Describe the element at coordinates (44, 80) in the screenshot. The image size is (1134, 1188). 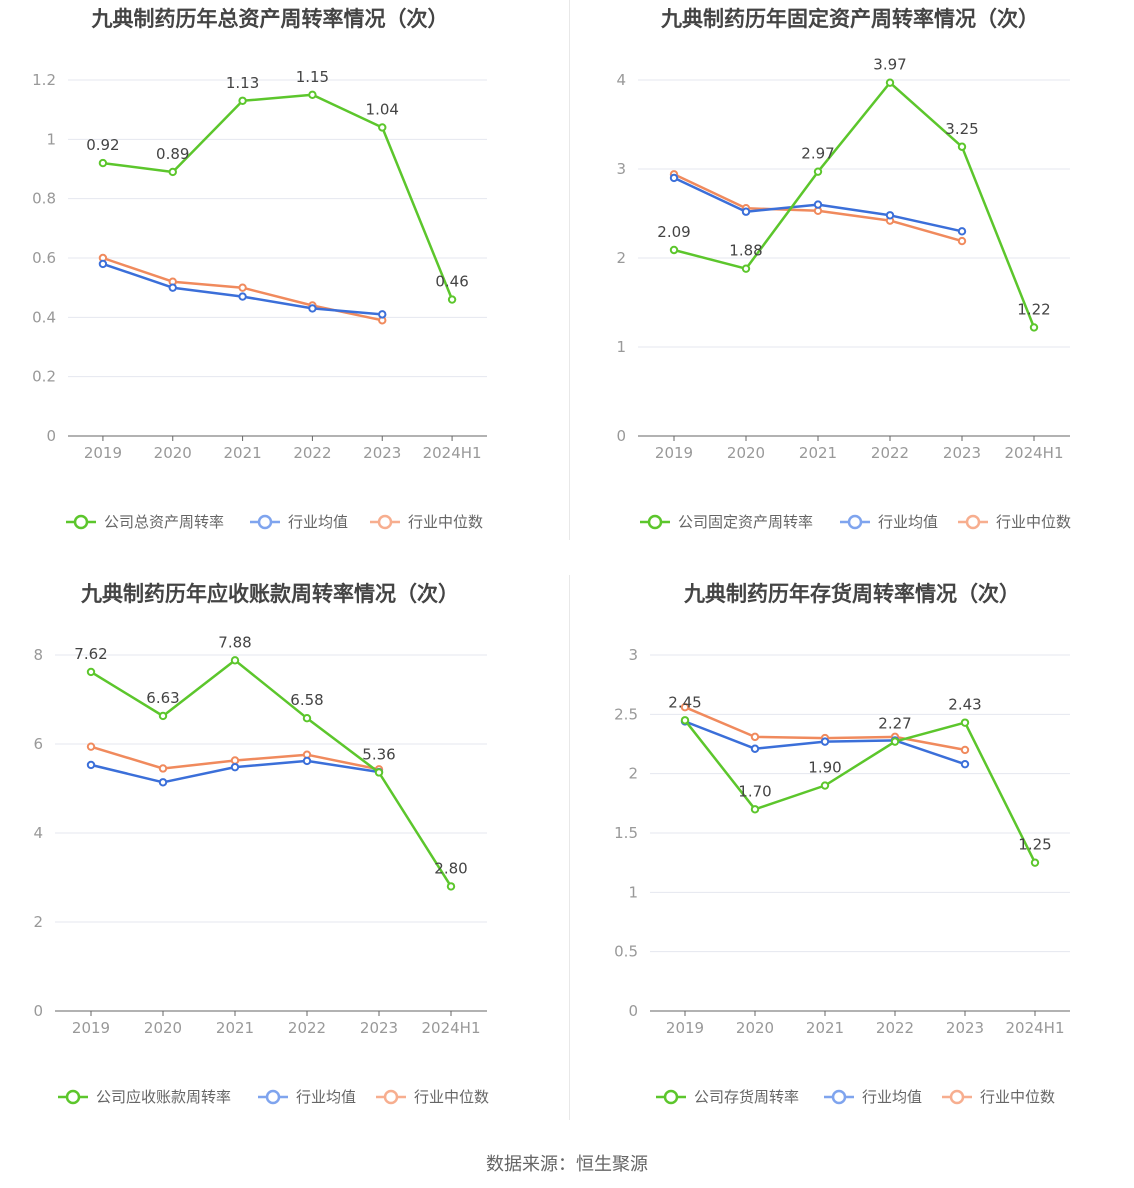
I see `y-tick-label: 1.2` at that location.